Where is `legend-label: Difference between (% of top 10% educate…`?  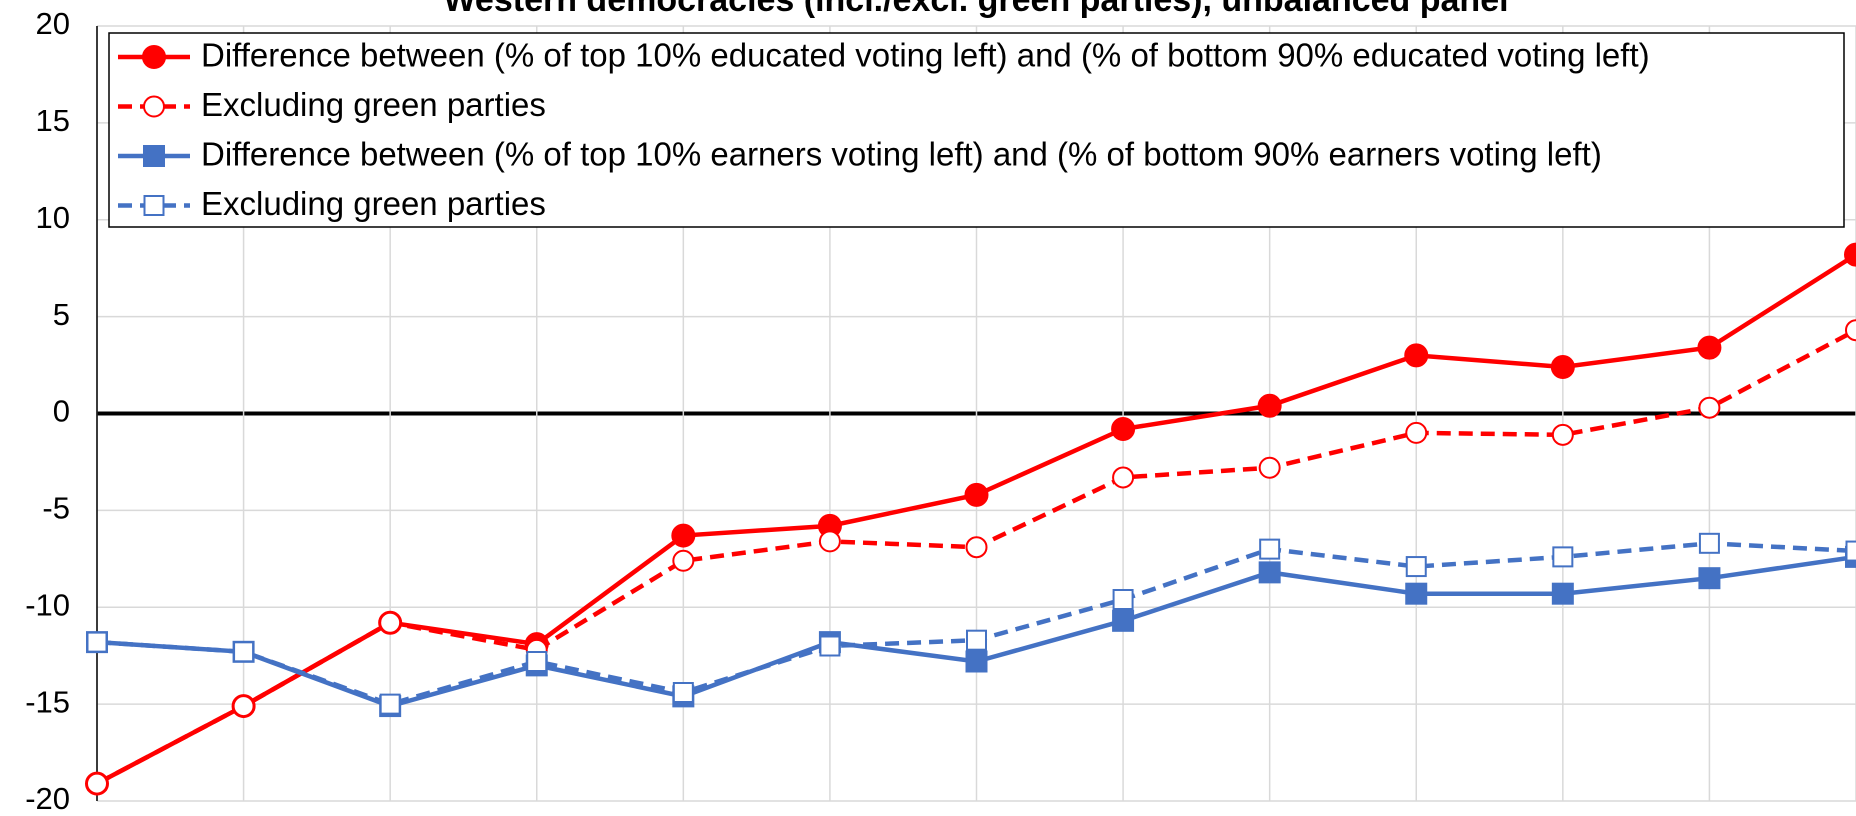 legend-label: Difference between (% of top 10% educate… is located at coordinates (925, 55).